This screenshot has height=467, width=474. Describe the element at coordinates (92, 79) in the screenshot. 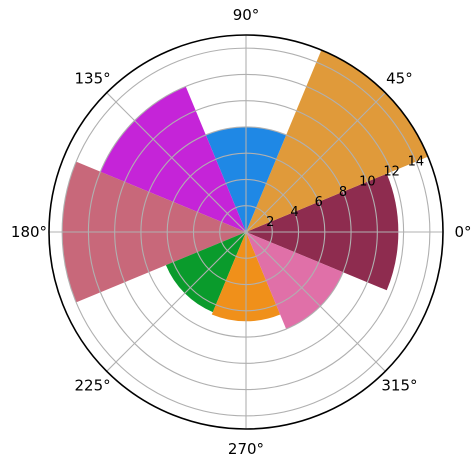

I see `theta-tick-label-135: 135°` at that location.